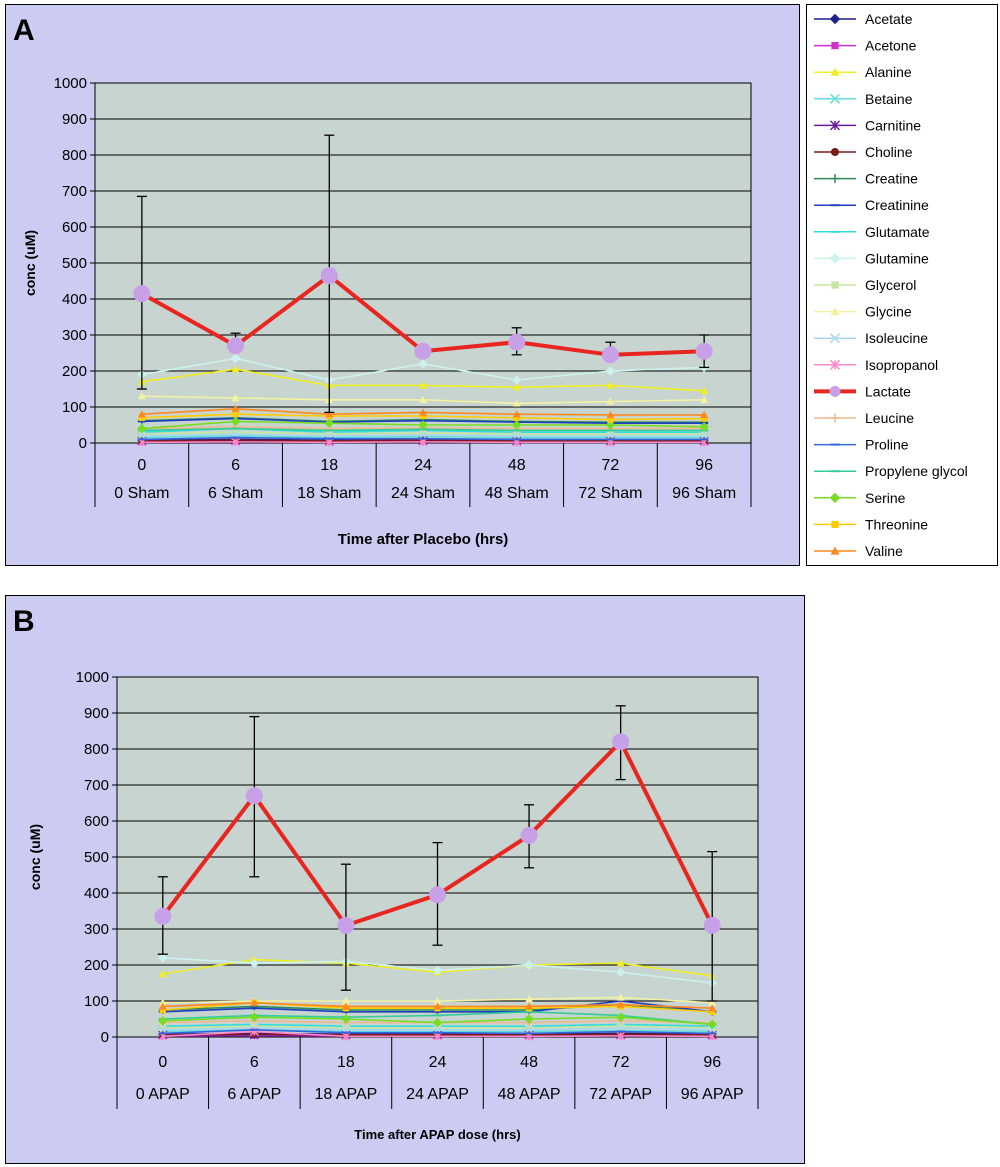  I want to click on legend-label: Betaine, so click(889, 99).